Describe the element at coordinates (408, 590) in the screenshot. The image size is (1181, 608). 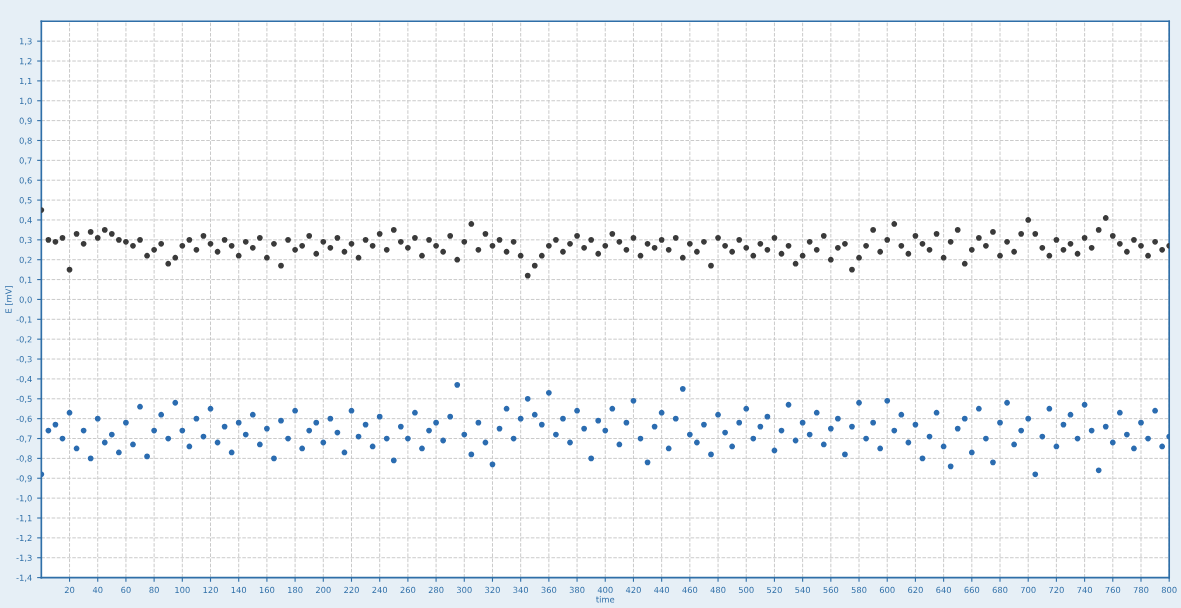
I see `x-tick-label: 260` at that location.